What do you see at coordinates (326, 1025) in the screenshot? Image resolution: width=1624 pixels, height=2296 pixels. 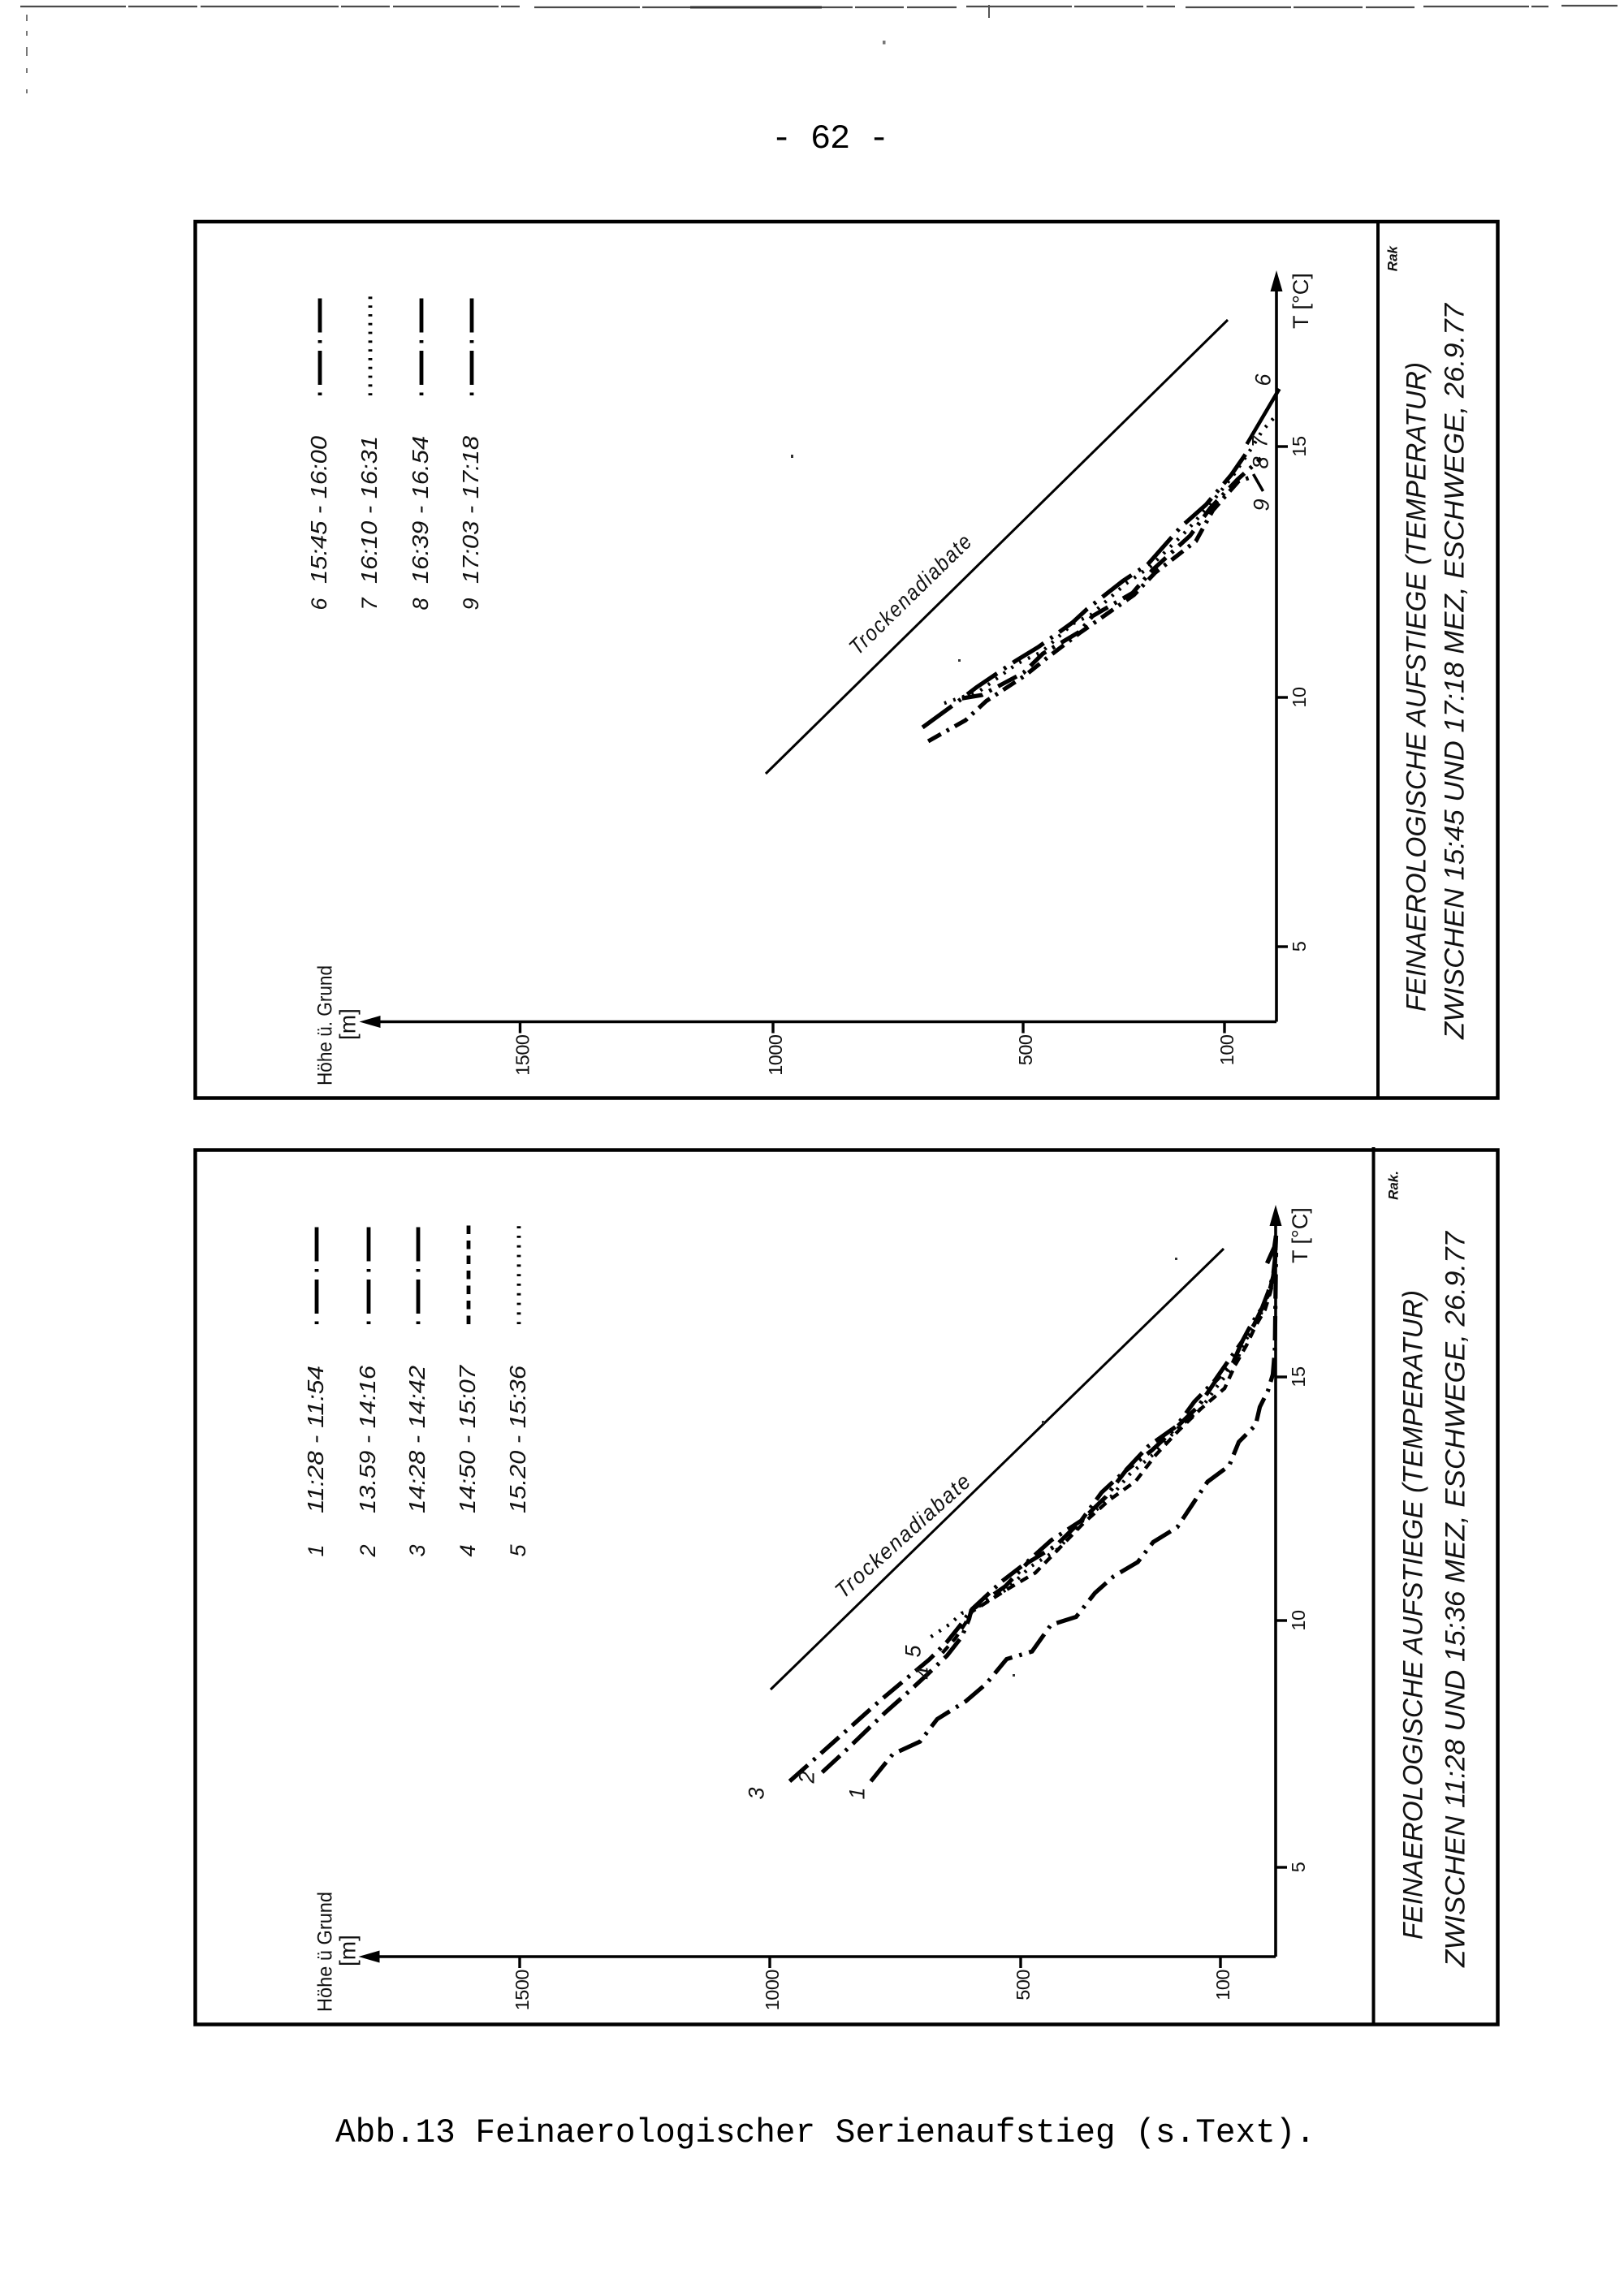 I see `svg-text: Höhe ü. Grund` at bounding box center [326, 1025].